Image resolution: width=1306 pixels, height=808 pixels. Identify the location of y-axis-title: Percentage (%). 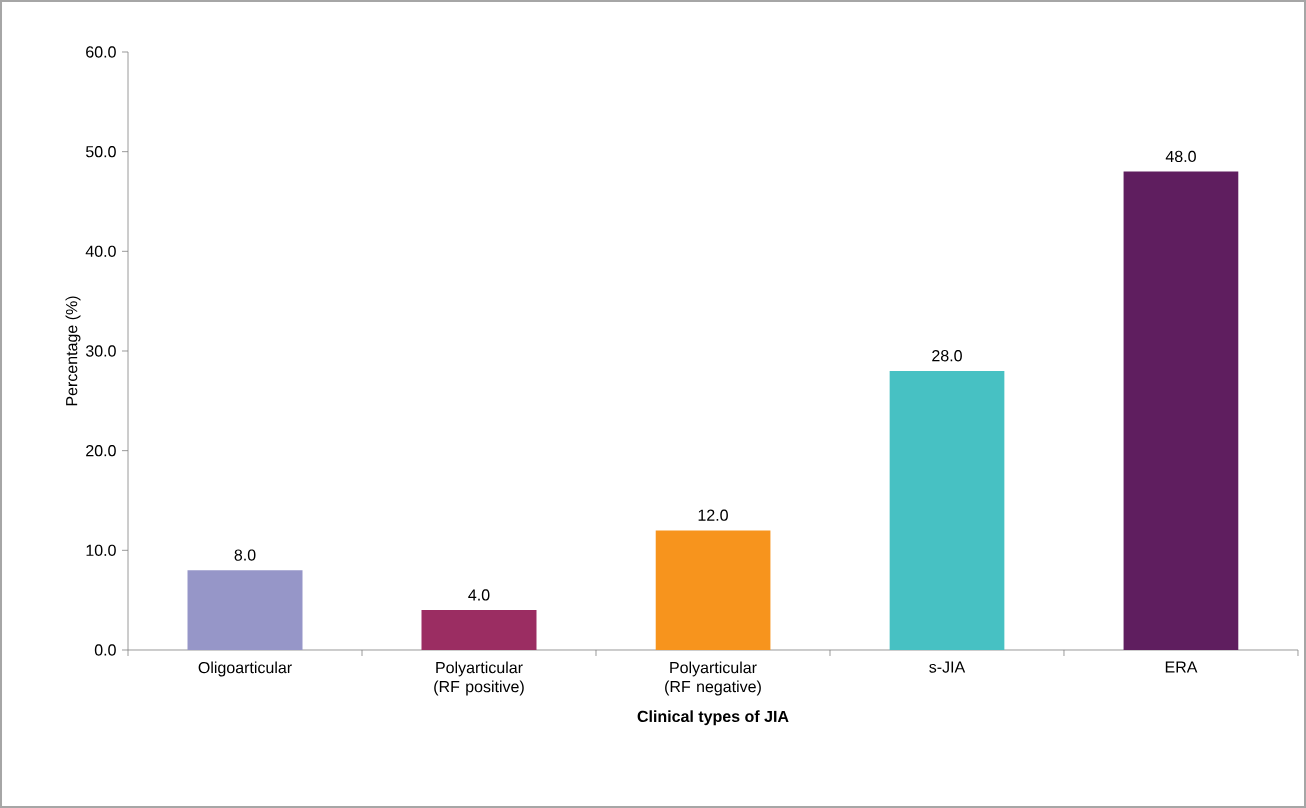
(73, 351).